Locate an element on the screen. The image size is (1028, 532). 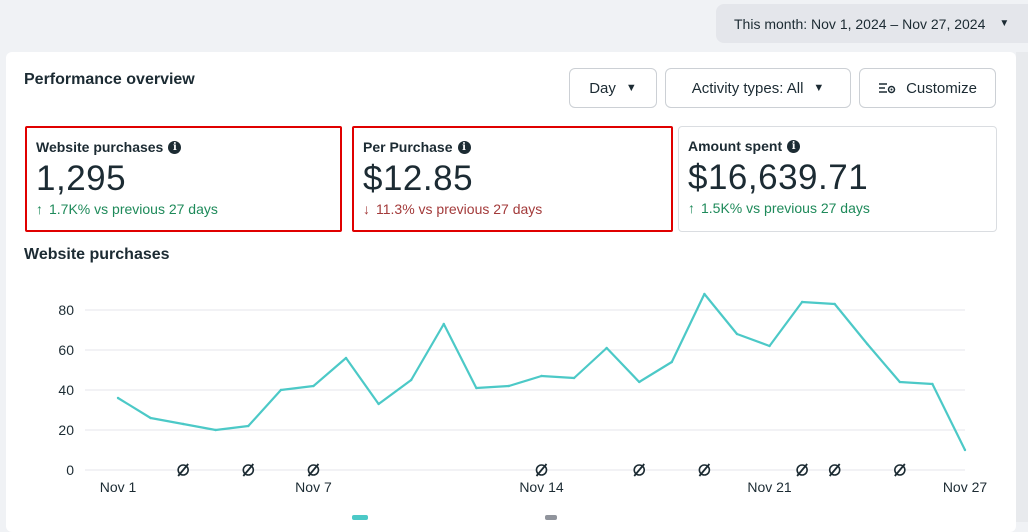
y-tick-label: 20 is located at coordinates (66, 430).